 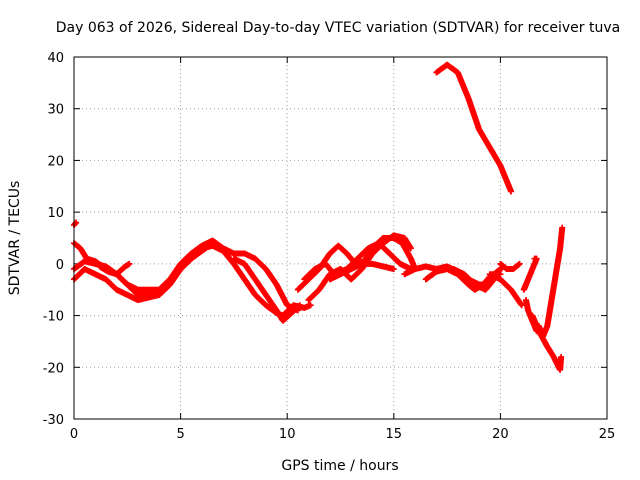 What do you see at coordinates (339, 466) in the screenshot?
I see `x-axis-label: GPS time / hours` at bounding box center [339, 466].